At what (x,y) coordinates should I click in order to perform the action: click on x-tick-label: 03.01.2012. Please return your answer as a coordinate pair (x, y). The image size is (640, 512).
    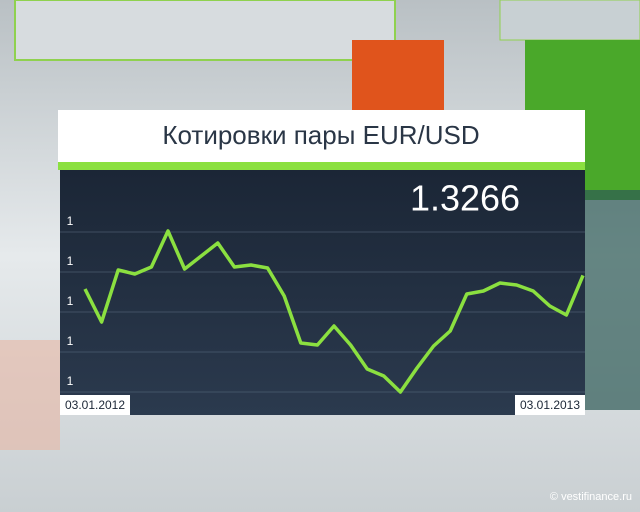
    Looking at the image, I should click on (95, 405).